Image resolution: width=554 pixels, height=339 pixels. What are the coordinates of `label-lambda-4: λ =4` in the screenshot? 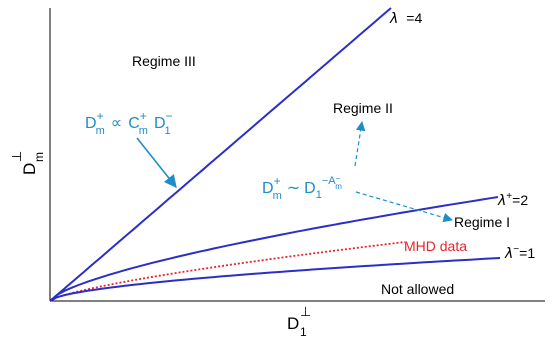 It's located at (405, 18).